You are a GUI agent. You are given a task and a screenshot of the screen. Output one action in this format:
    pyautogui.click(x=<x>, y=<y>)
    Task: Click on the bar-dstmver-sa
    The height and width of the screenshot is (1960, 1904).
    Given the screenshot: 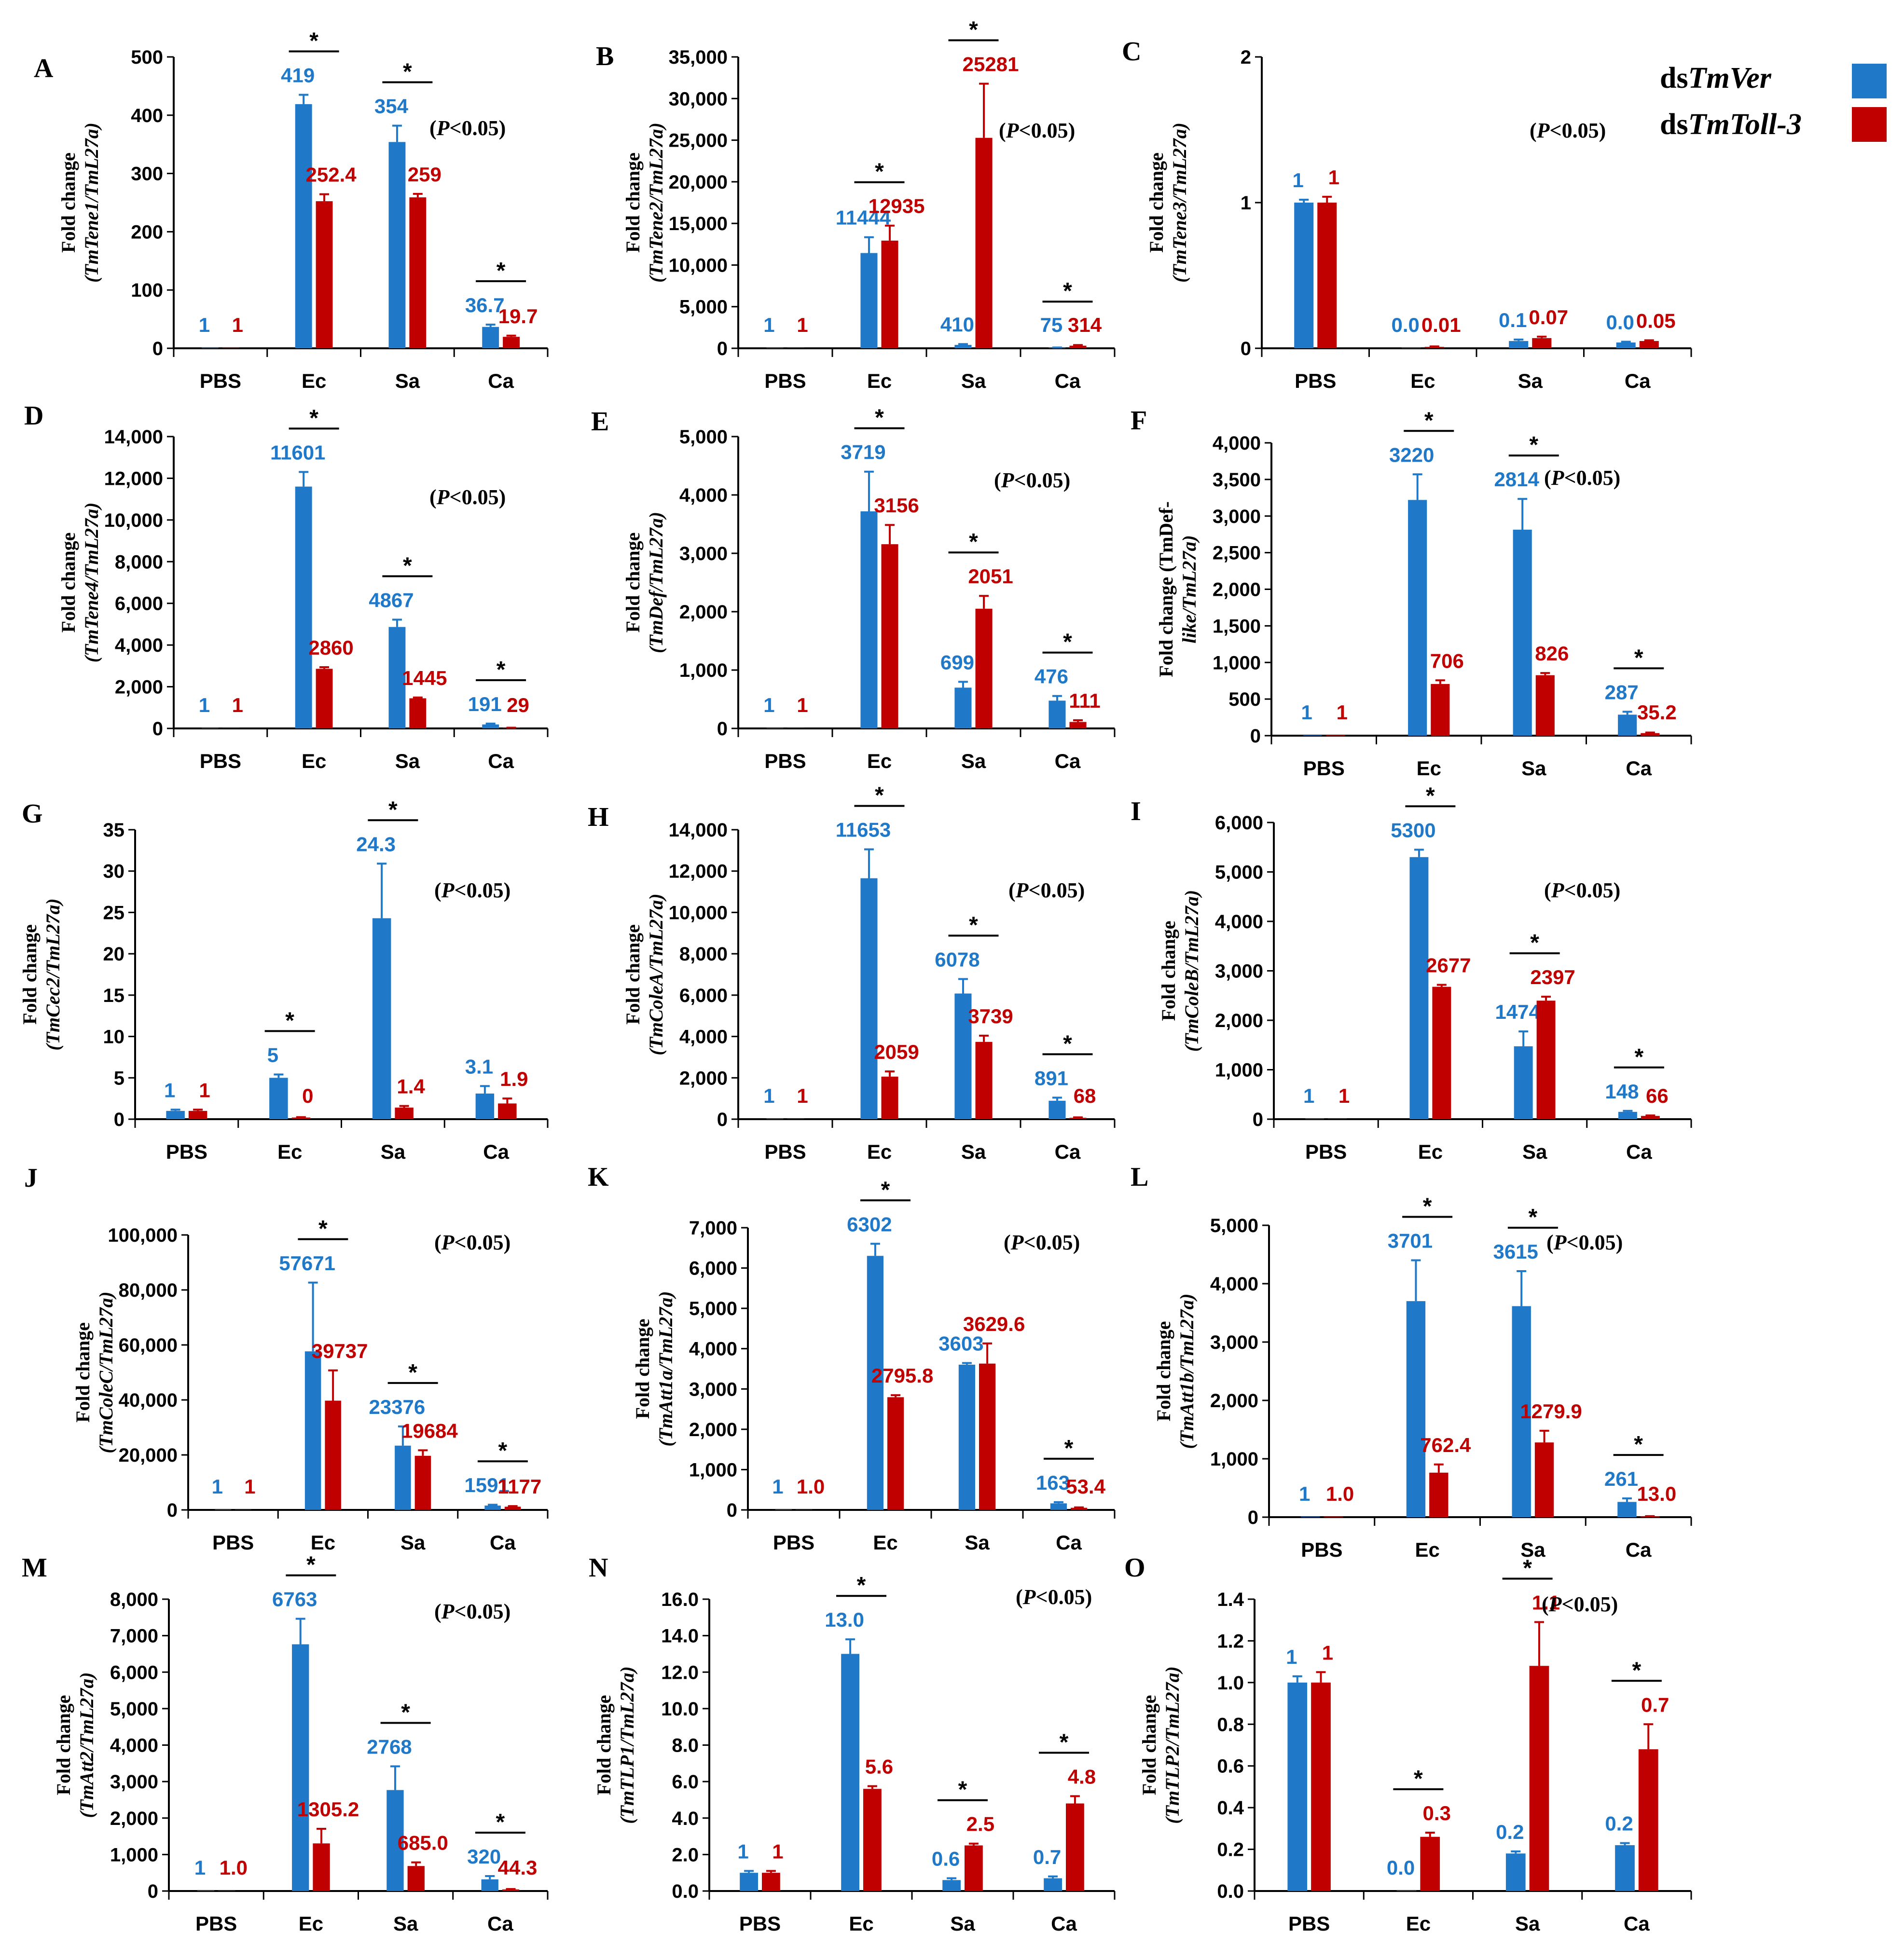 What is the action you would take?
    pyautogui.click(x=403, y=1477)
    